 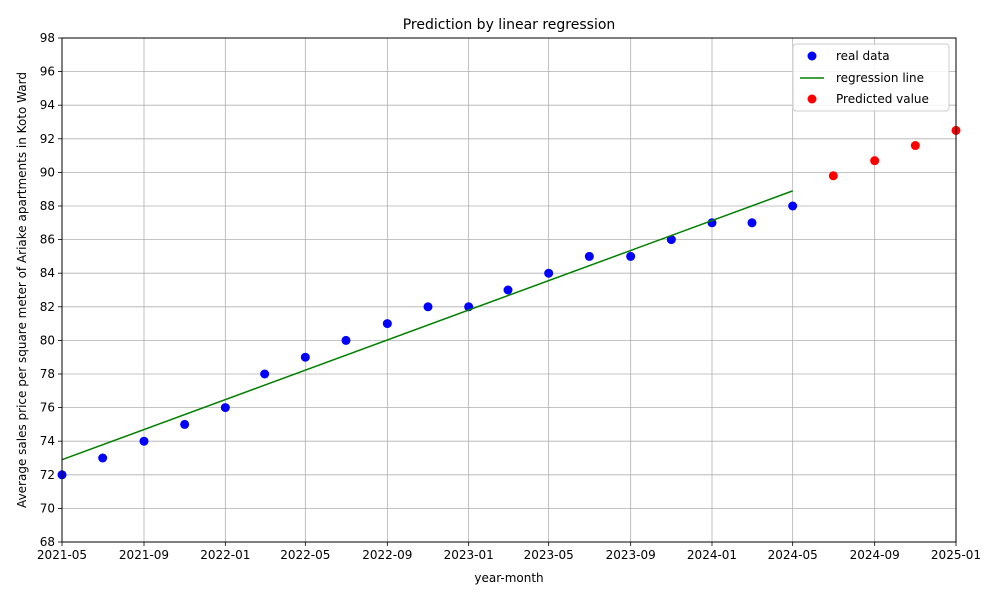 I want to click on y-tick-label: 72, so click(x=47, y=475).